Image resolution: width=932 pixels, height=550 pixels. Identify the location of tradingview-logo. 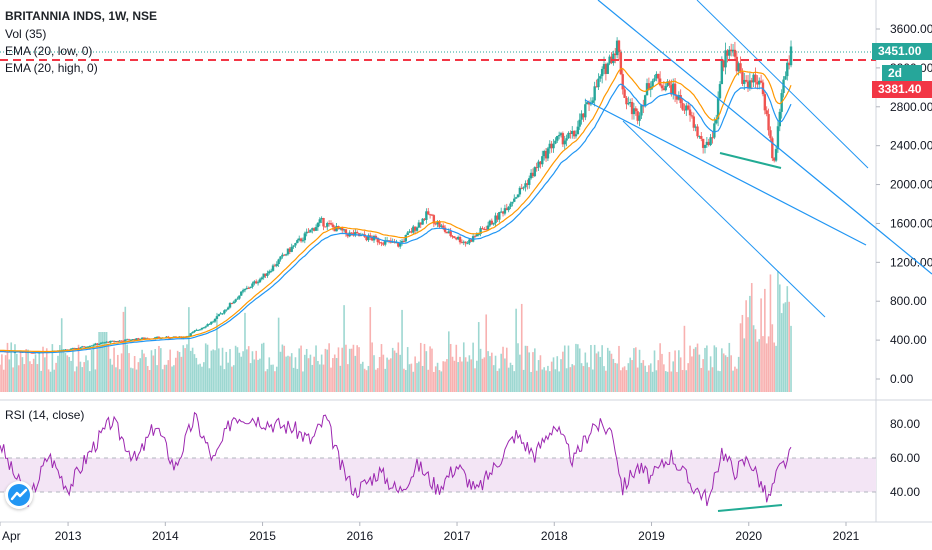
(19, 495).